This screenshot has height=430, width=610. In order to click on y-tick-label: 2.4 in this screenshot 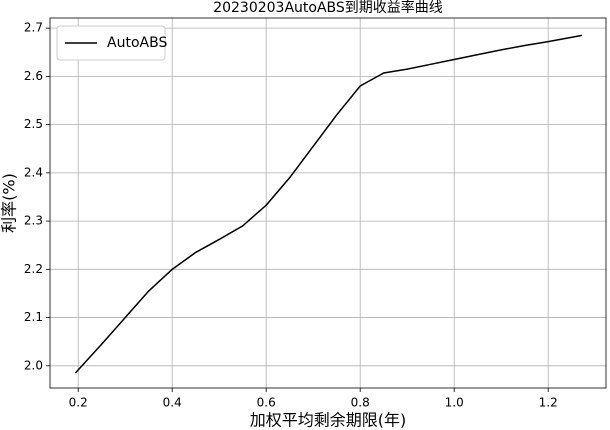, I will do `click(33, 172)`.